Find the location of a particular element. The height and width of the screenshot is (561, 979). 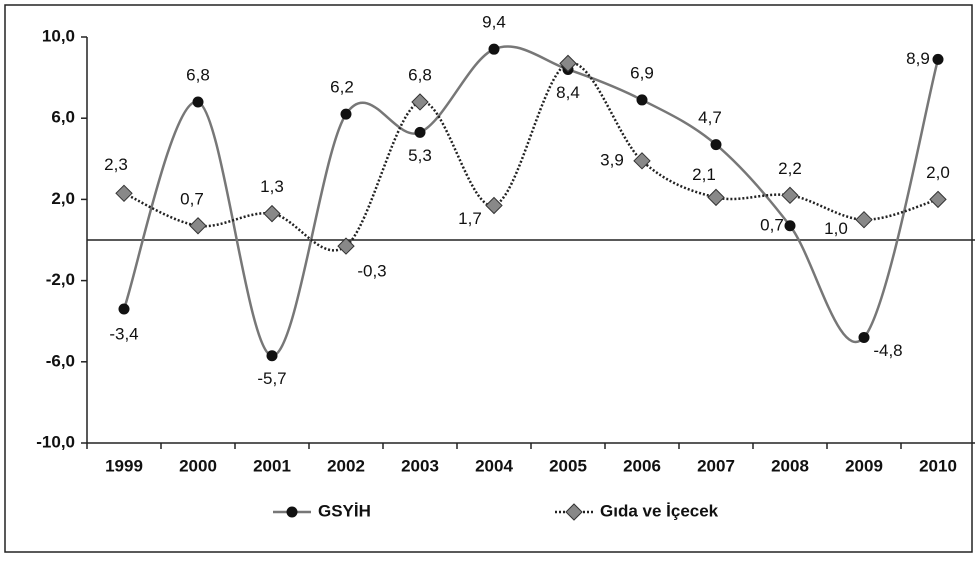

legend-label: Gıda ve İçecek is located at coordinates (659, 510).